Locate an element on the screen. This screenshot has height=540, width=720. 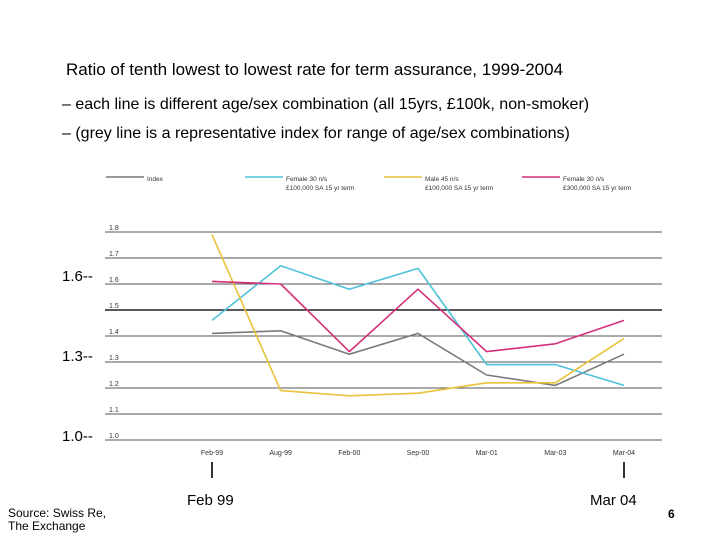
big-tick-label-1-3: 1.3-- is located at coordinates (77, 356).